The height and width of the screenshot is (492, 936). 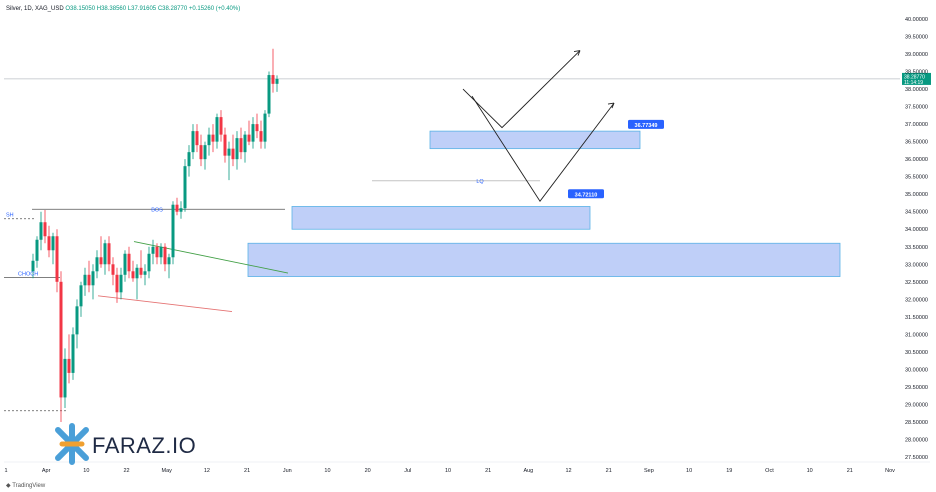 What do you see at coordinates (916, 423) in the screenshot?
I see `y-tick-label: 28.50000` at bounding box center [916, 423].